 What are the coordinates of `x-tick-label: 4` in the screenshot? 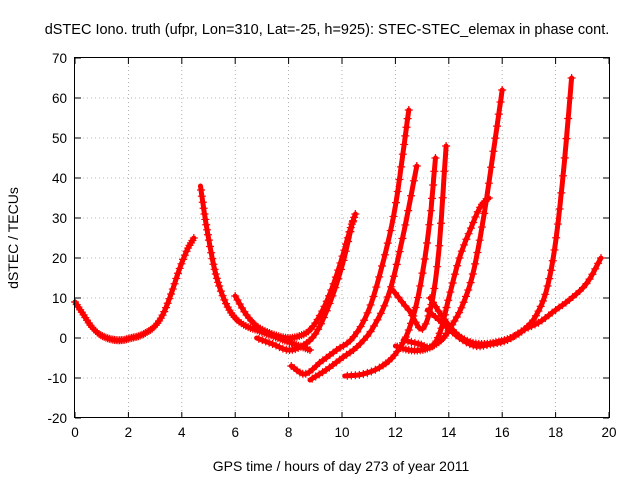 It's located at (182, 432).